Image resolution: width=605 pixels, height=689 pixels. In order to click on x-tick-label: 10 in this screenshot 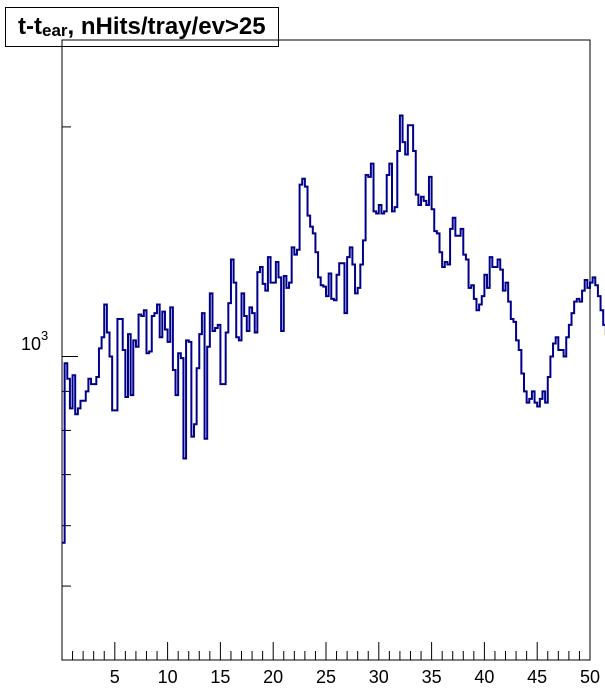, I will do `click(168, 677)`.